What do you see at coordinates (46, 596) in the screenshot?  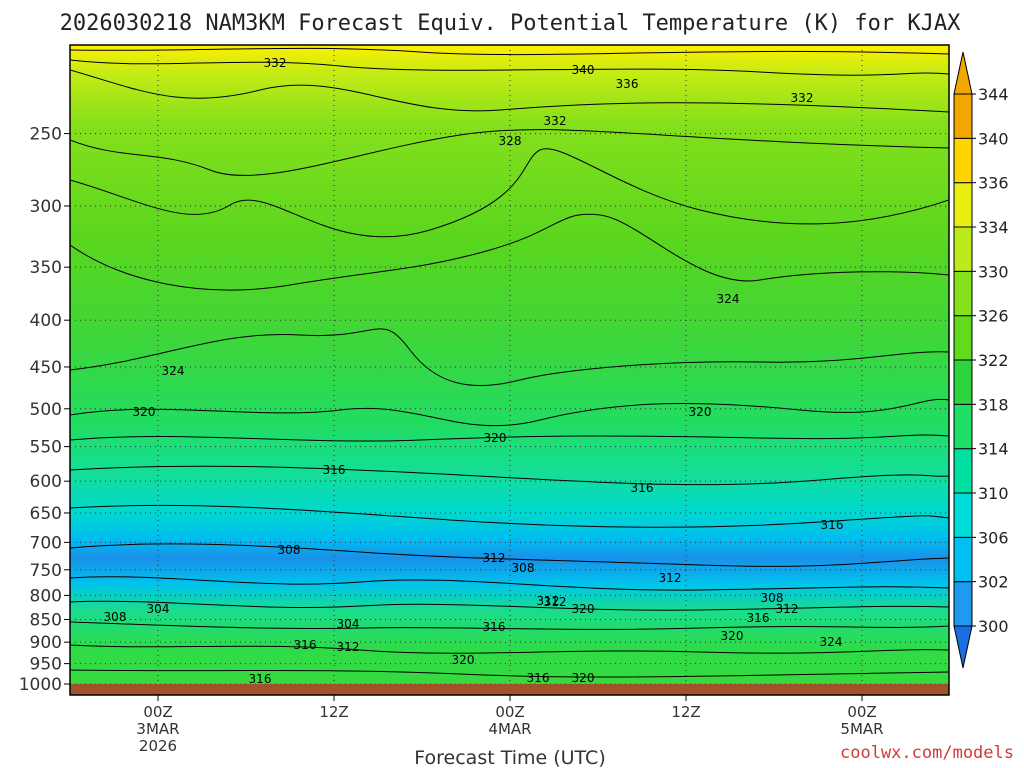 I see `y-tick-label: 800` at bounding box center [46, 596].